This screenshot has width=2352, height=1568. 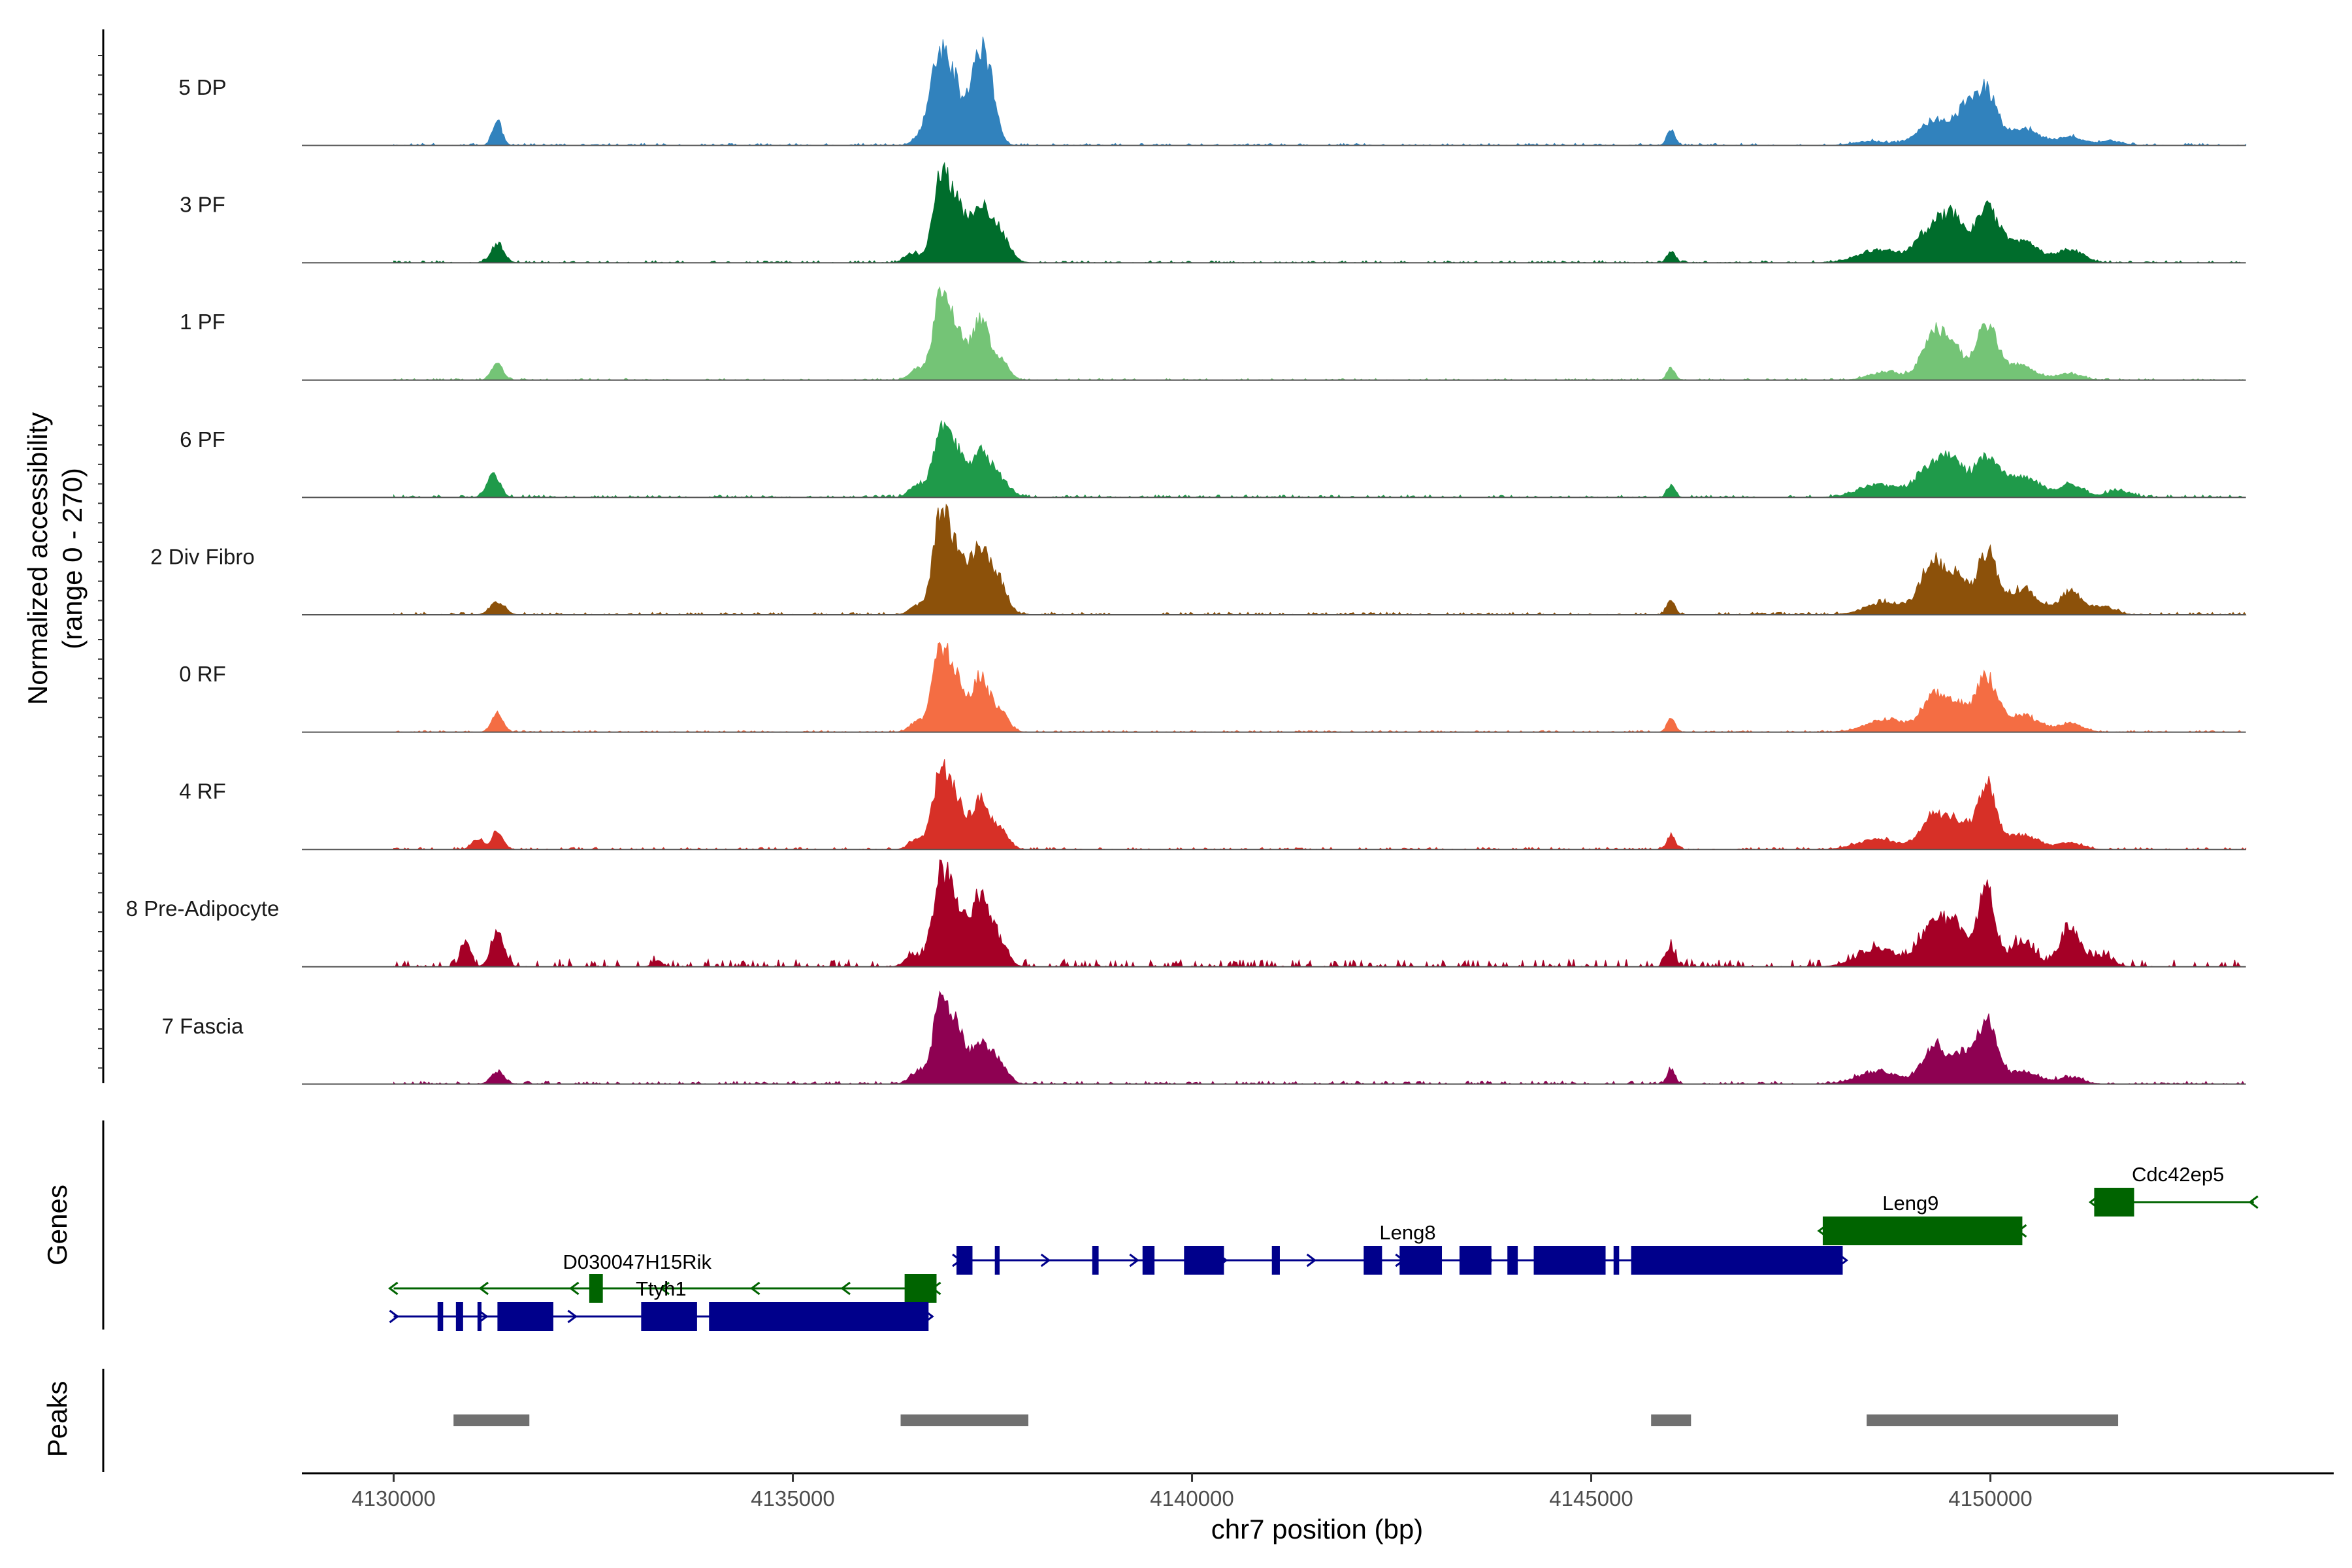 I want to click on y-axis-range: (range 0 - 270), so click(x=72, y=558).